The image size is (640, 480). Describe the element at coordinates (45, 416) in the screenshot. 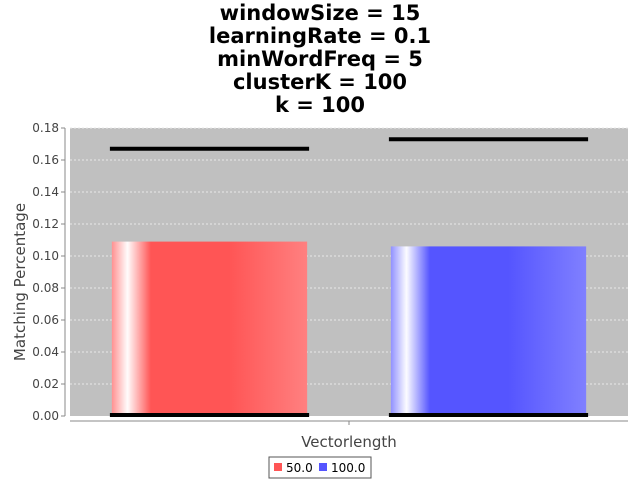

I see `y-tick-label: 0.00` at that location.